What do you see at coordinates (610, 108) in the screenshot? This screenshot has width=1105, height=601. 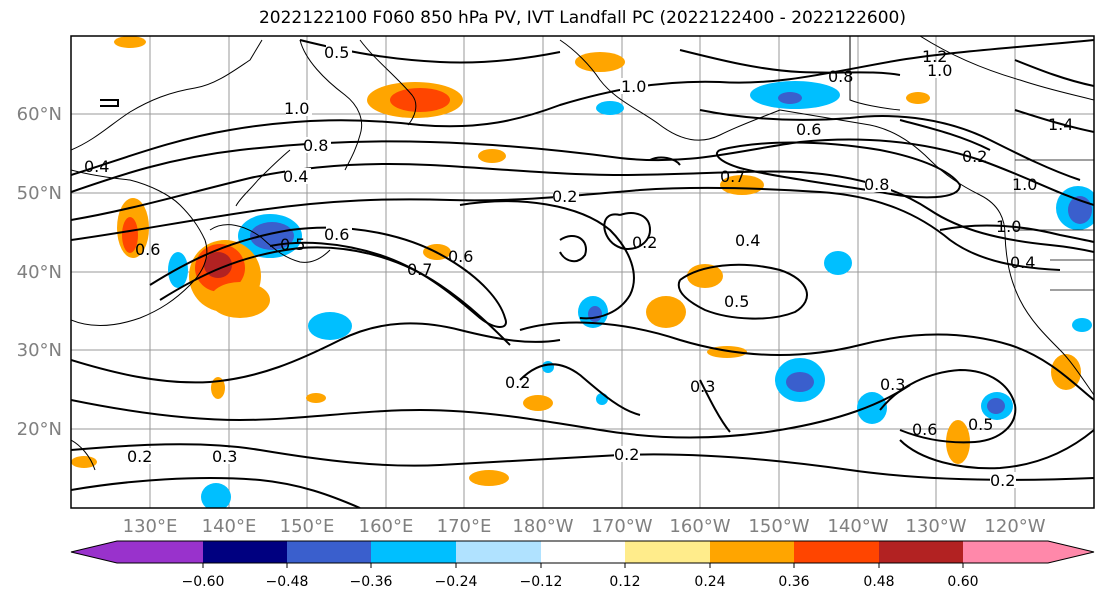 I see `negative-blob-ak2` at bounding box center [610, 108].